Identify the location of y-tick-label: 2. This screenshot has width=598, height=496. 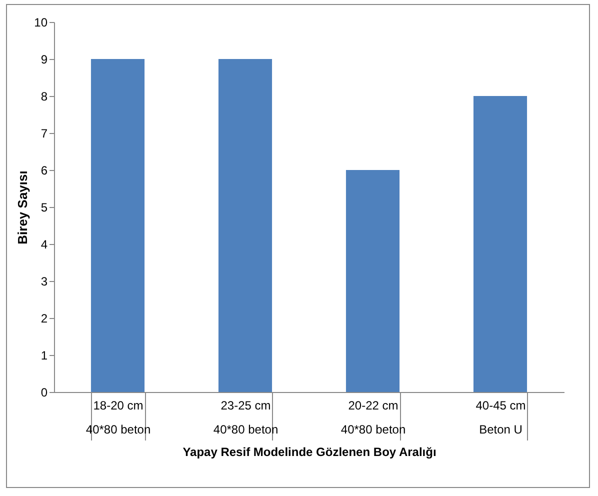
(44, 319).